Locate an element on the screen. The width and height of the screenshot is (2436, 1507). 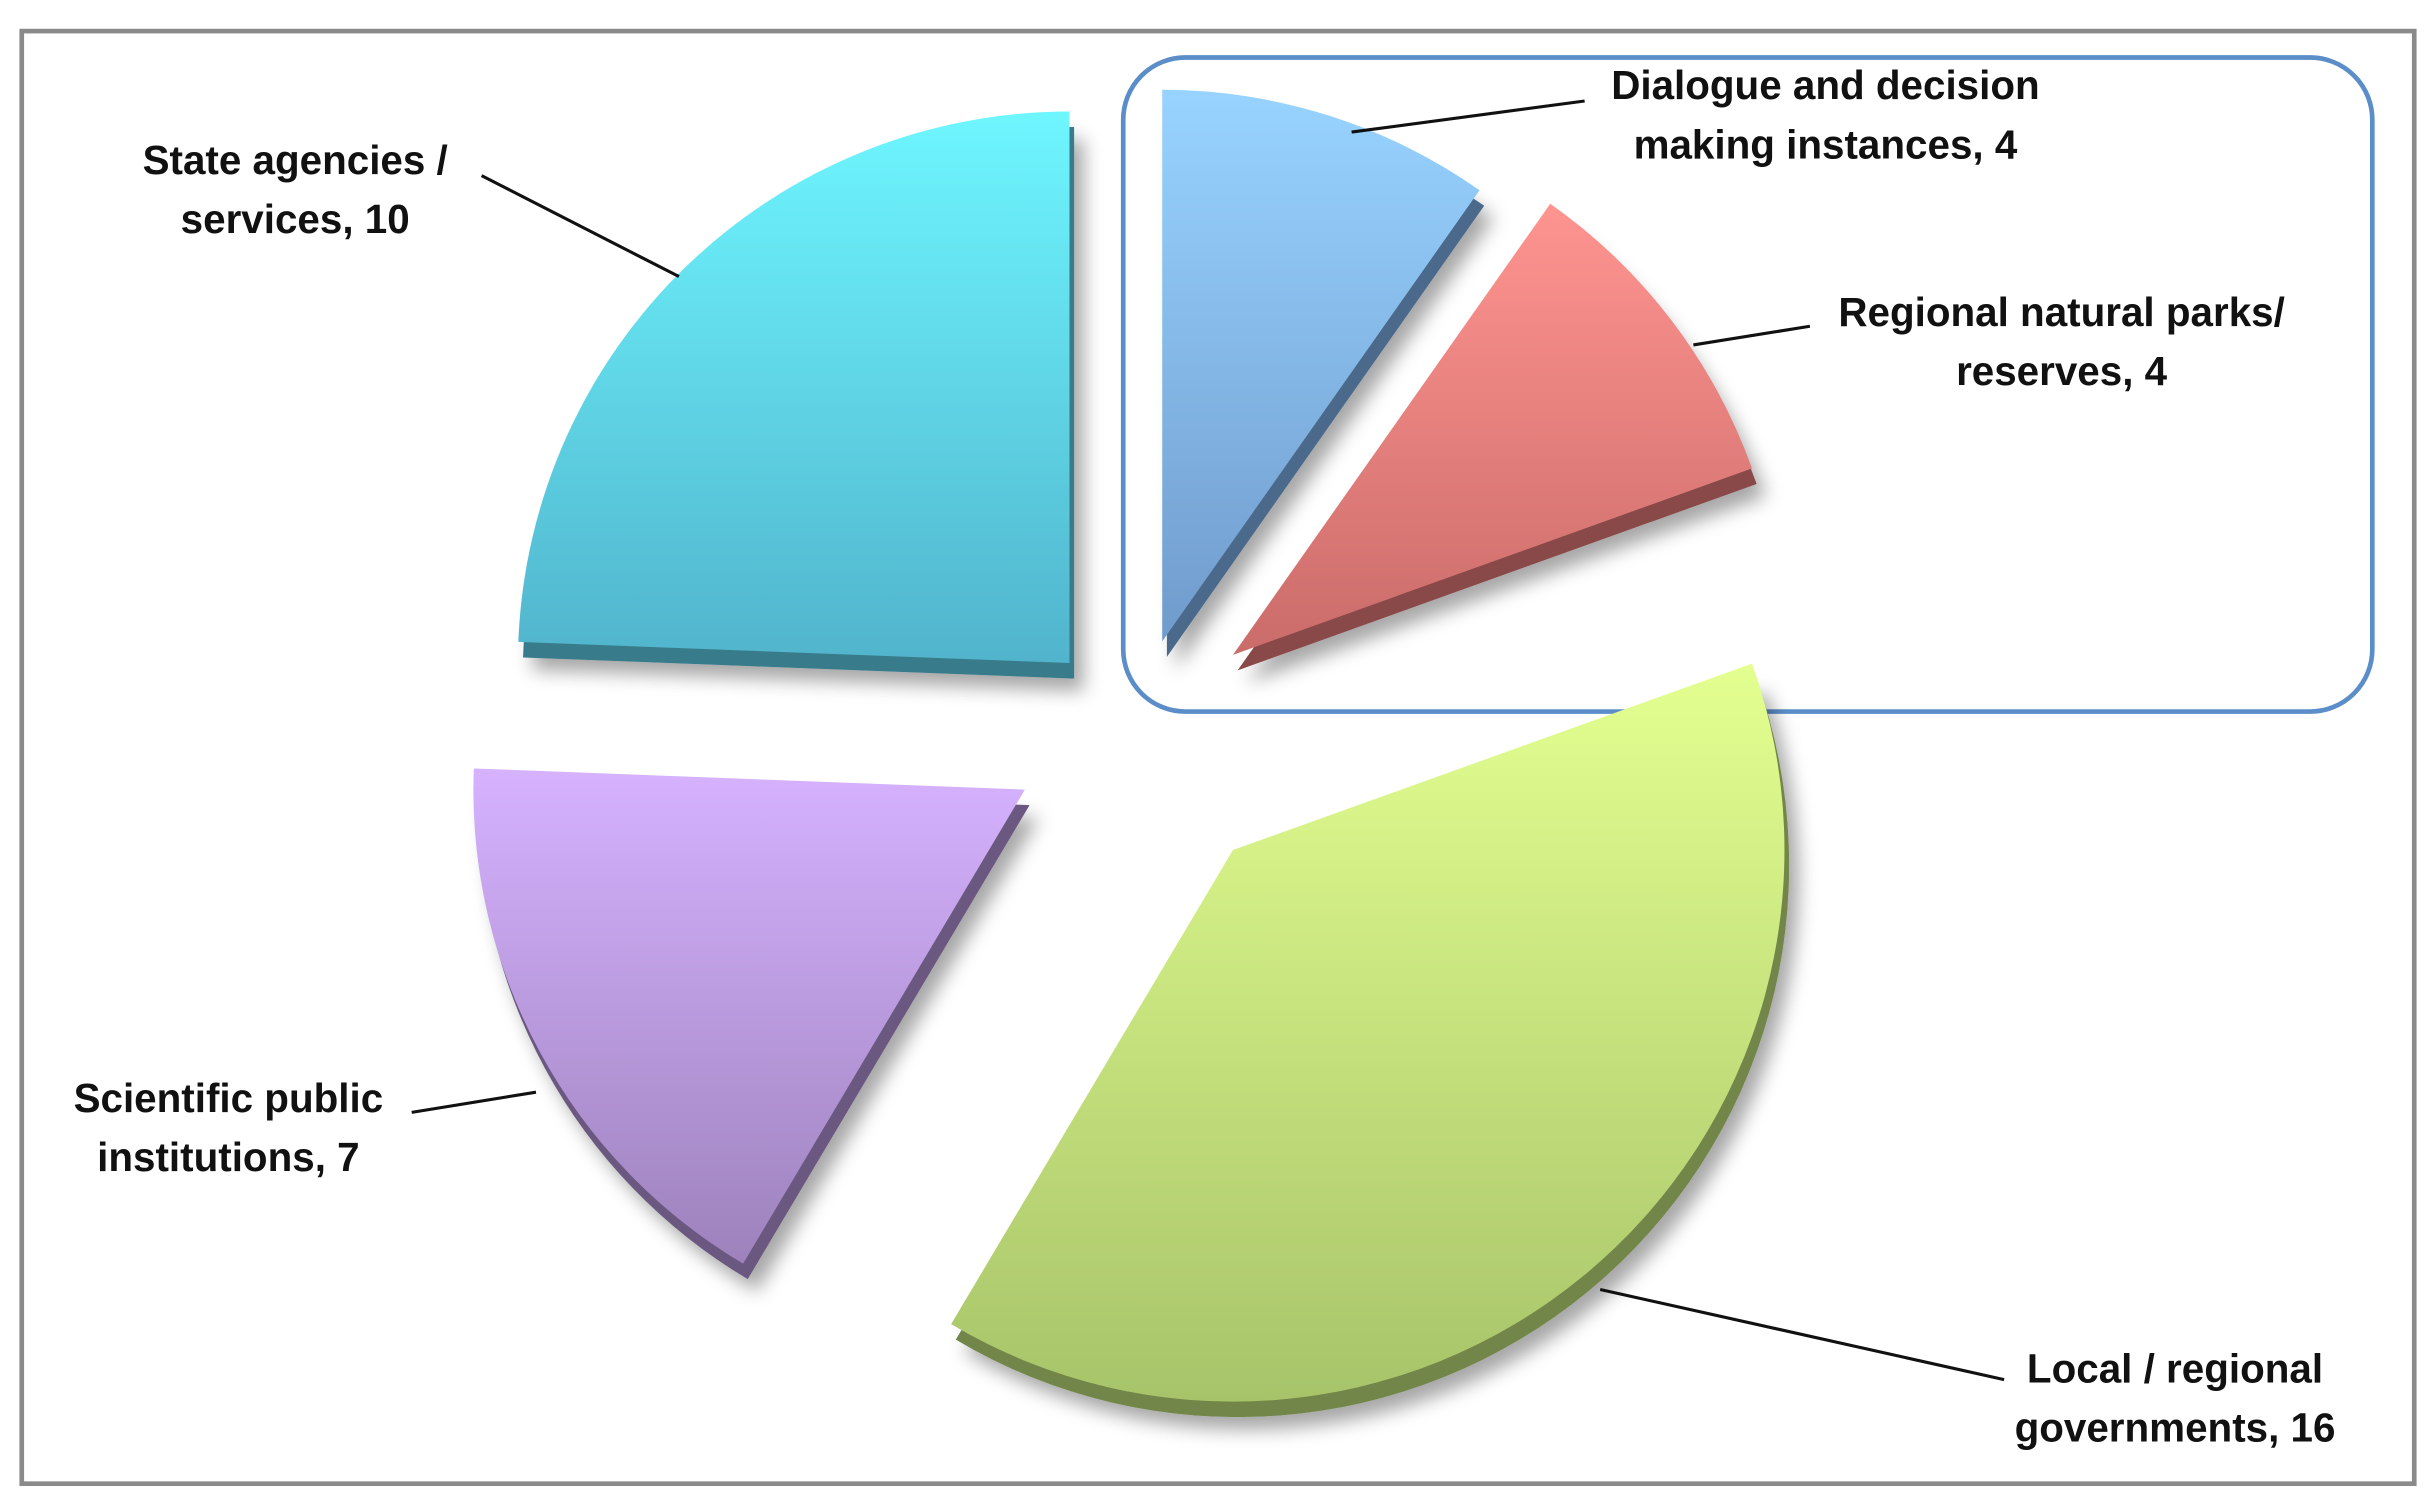
data-label: State agencies / is located at coordinates (295, 160).